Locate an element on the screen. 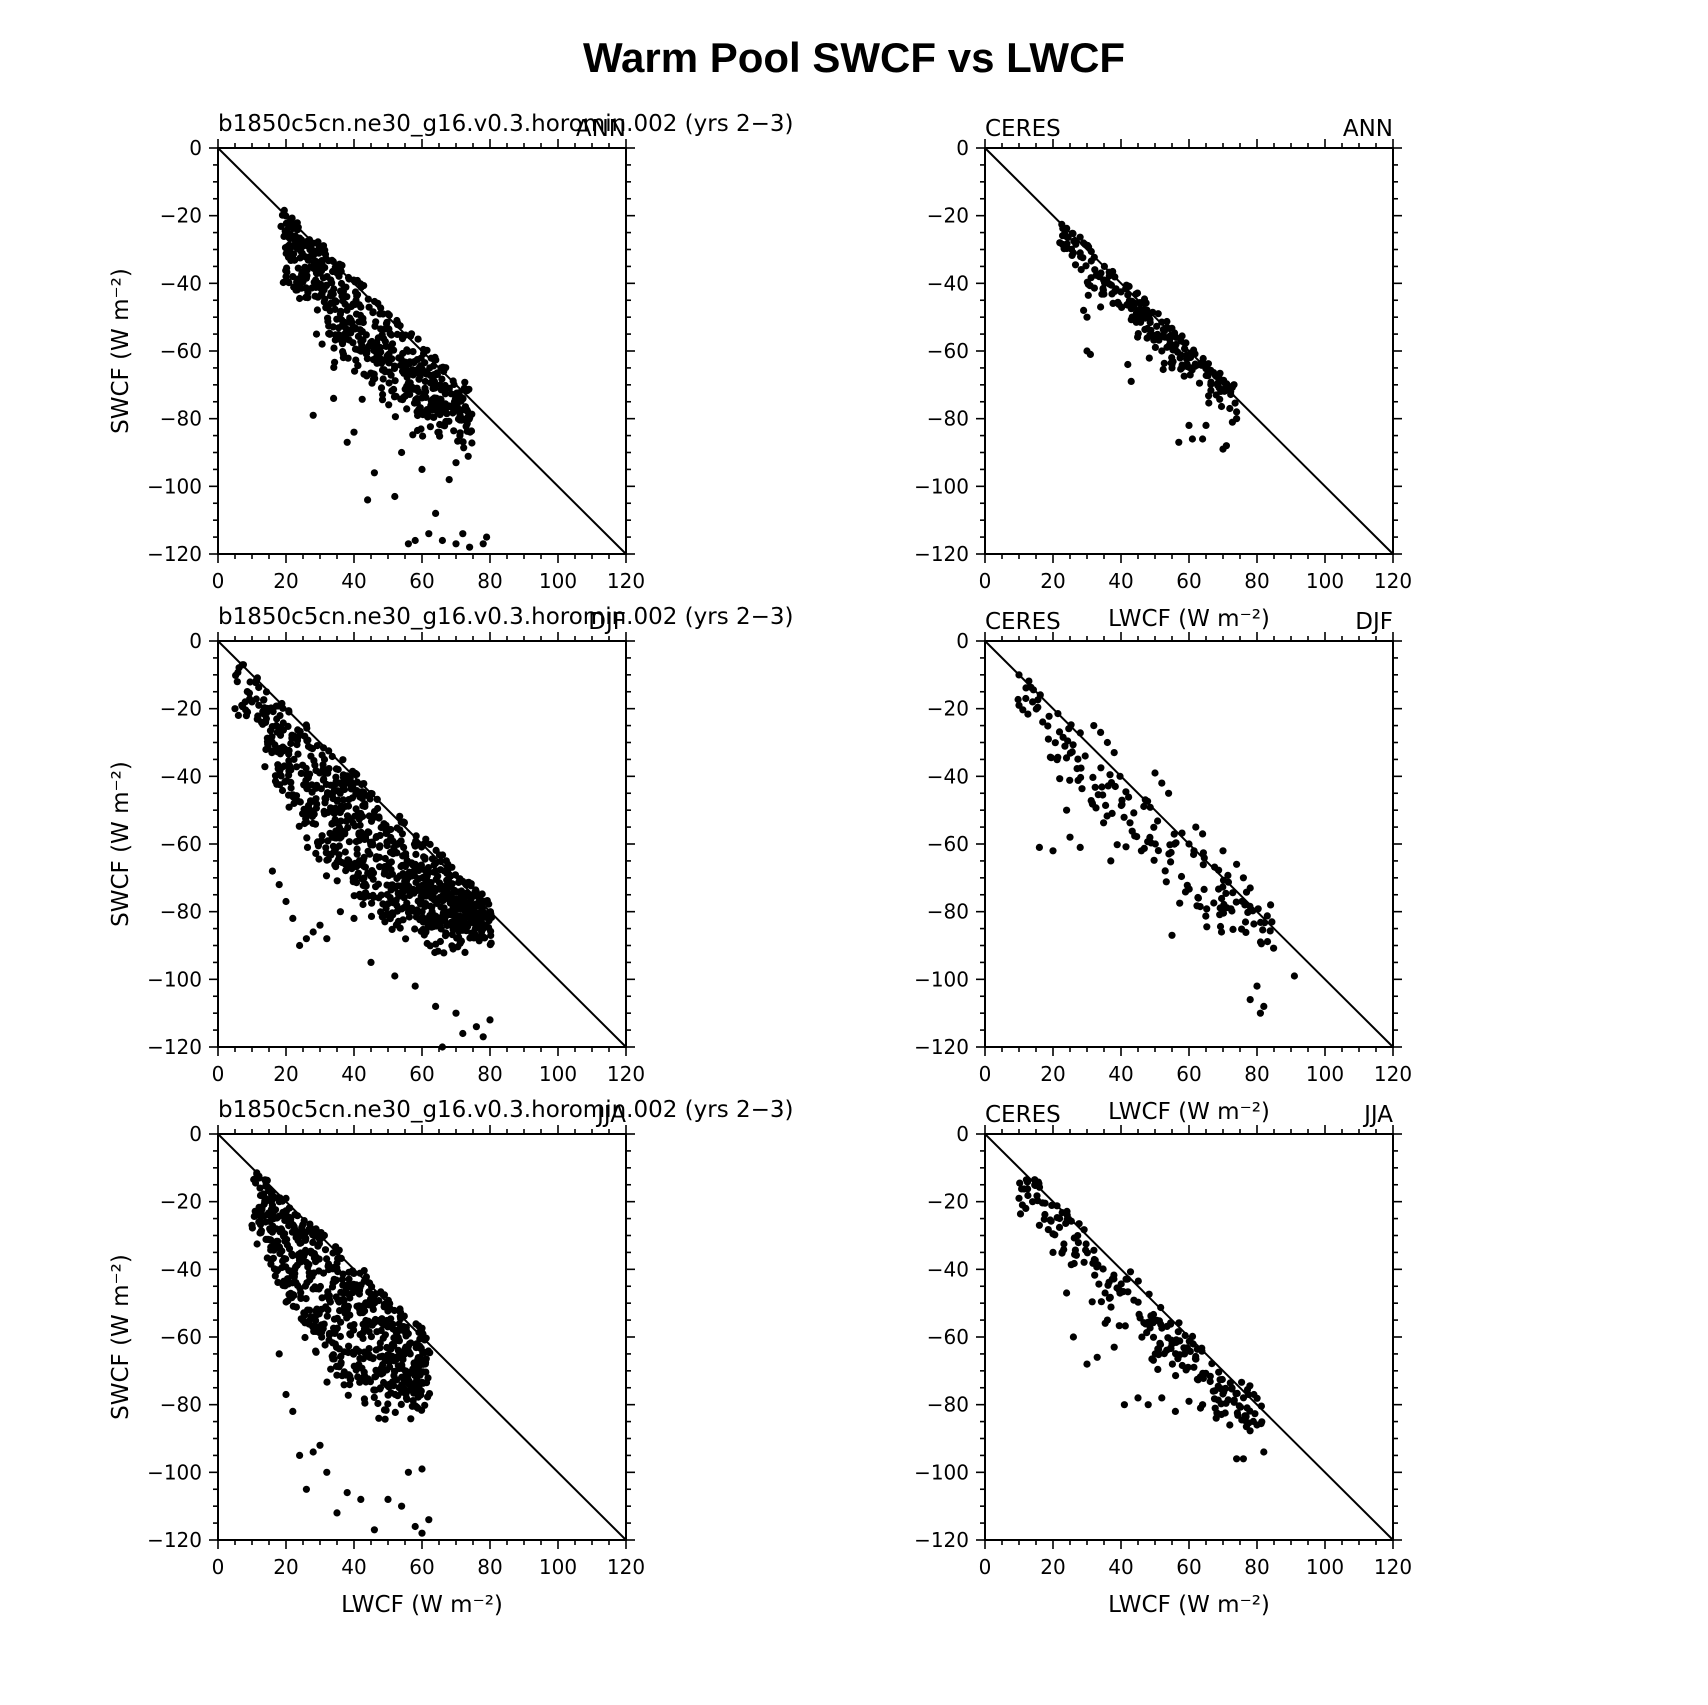 The width and height of the screenshot is (1708, 1705). x-tick-label: 20 is located at coordinates (1052, 1074).